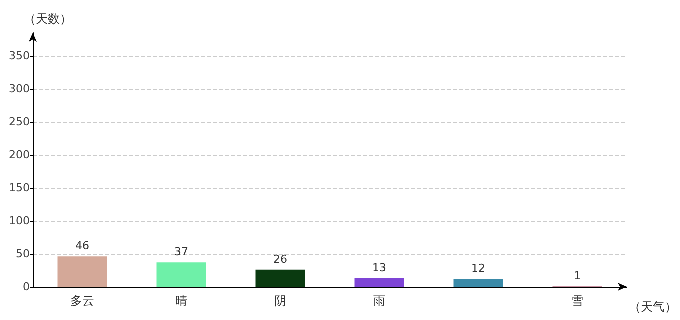 This screenshot has width=680, height=320. I want to click on data-label: 13, so click(379, 267).